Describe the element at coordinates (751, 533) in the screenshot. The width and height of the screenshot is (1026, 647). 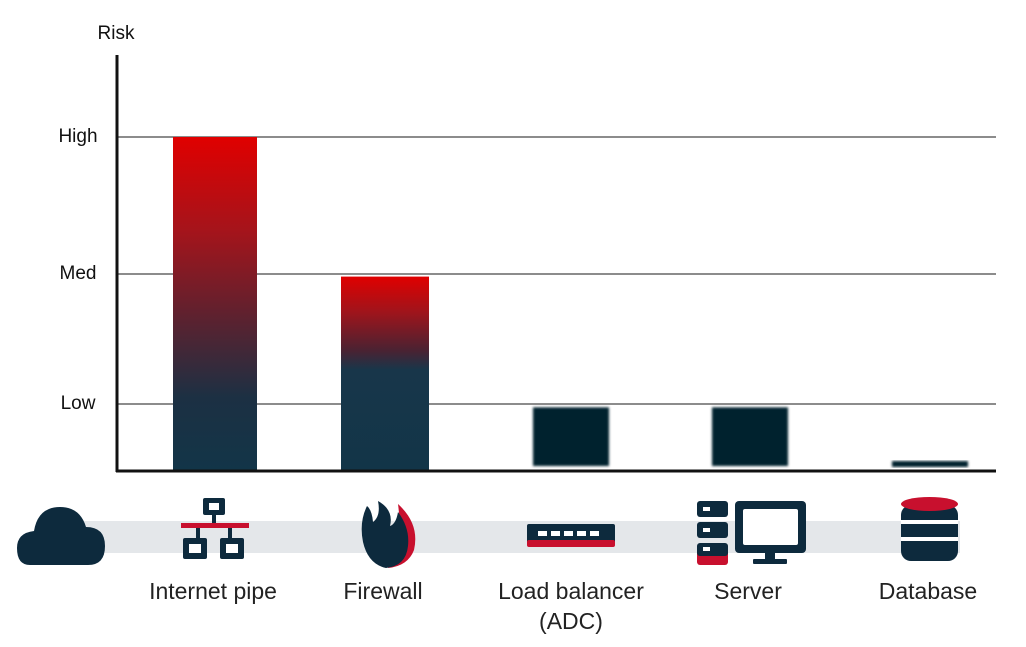
I see `server-icon` at that location.